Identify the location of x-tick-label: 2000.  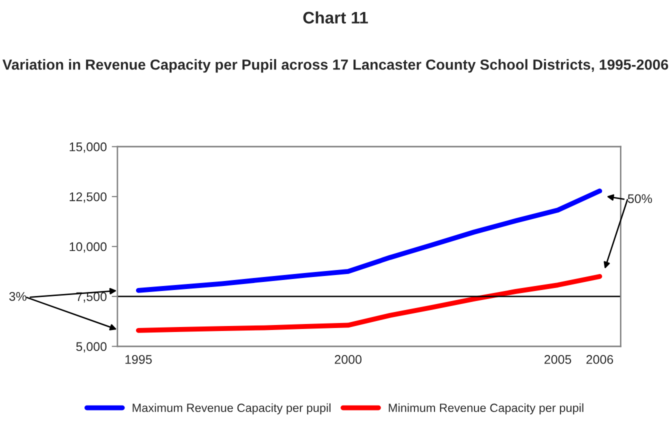
(348, 359).